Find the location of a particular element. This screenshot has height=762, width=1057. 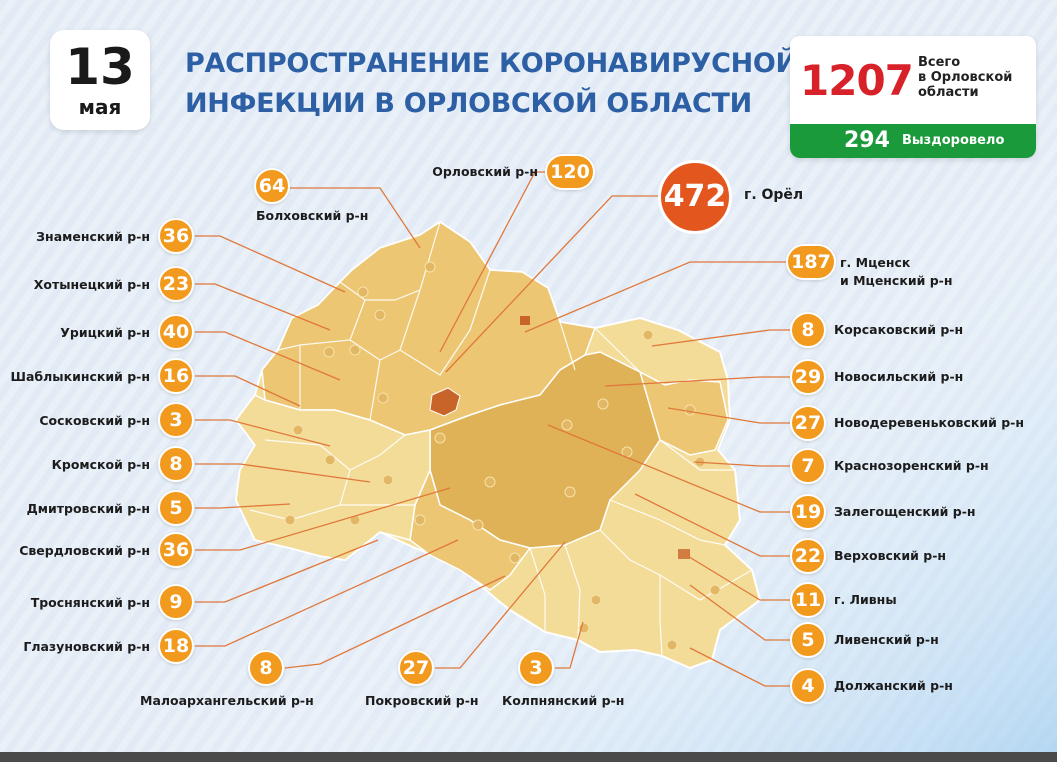

date-month: мая is located at coordinates (100, 107).